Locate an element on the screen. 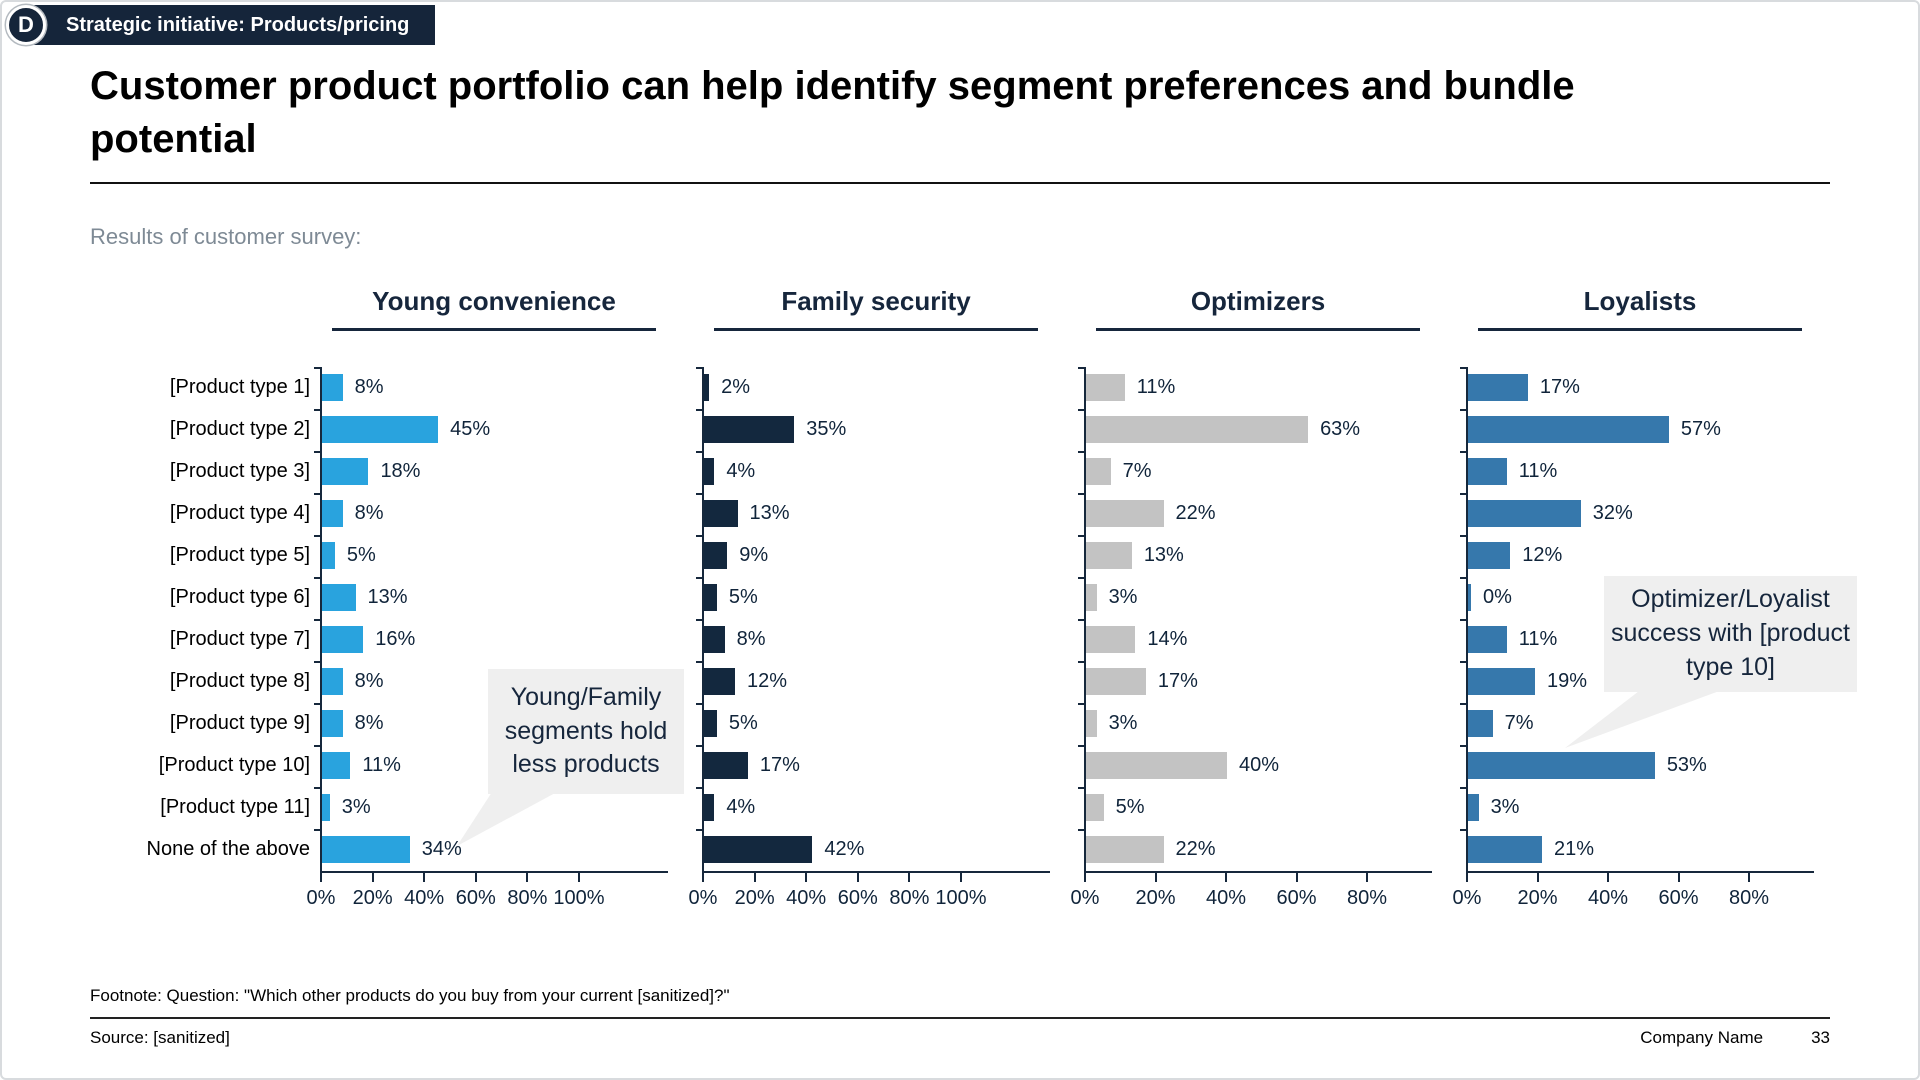 The image size is (1920, 1080). bar-row-loyalists-4: 32% is located at coordinates (1641, 514).